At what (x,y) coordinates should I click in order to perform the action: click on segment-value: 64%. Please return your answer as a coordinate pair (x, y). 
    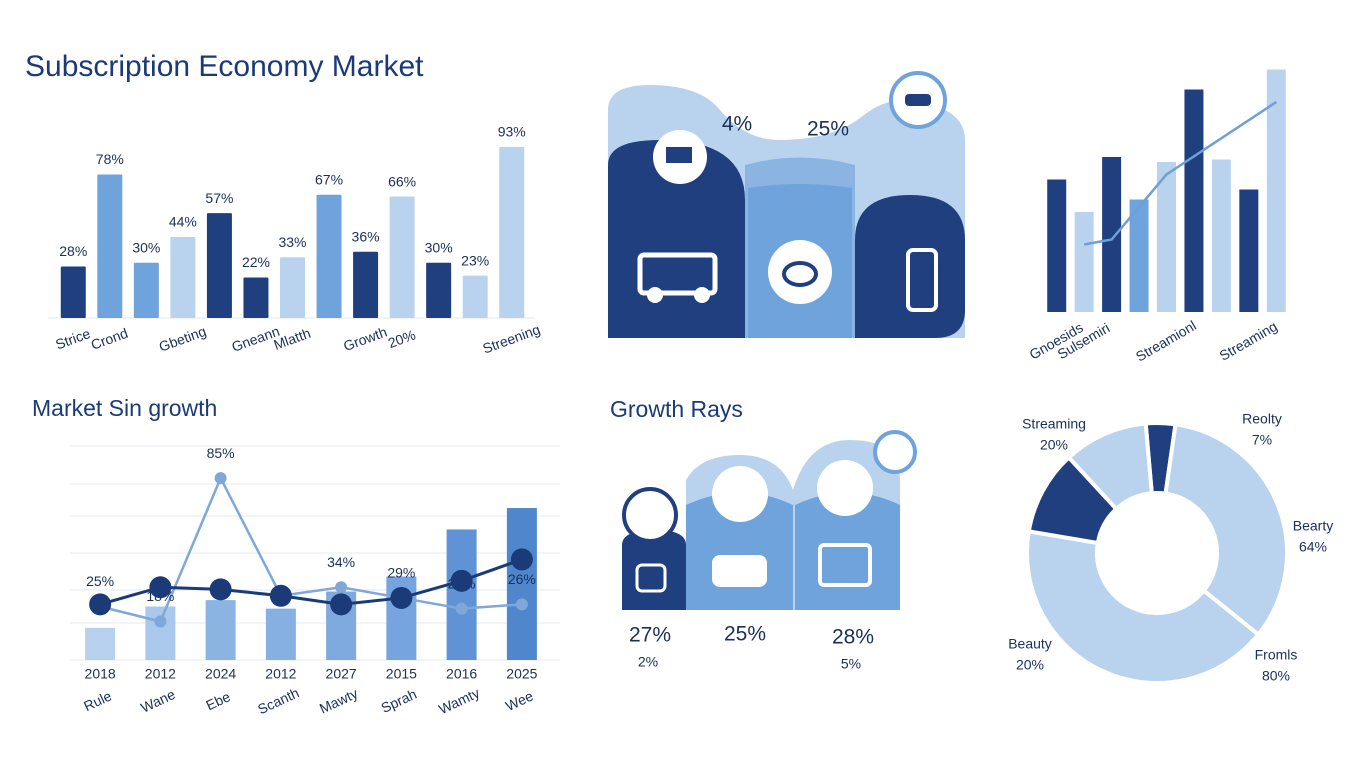
    Looking at the image, I should click on (1313, 547).